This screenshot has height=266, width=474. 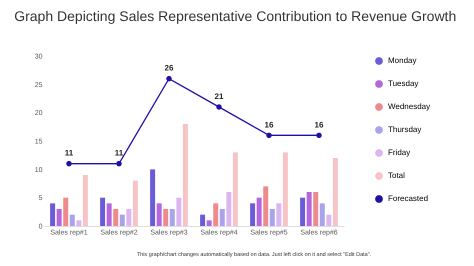 I want to click on legend-label: Monday, so click(x=402, y=60).